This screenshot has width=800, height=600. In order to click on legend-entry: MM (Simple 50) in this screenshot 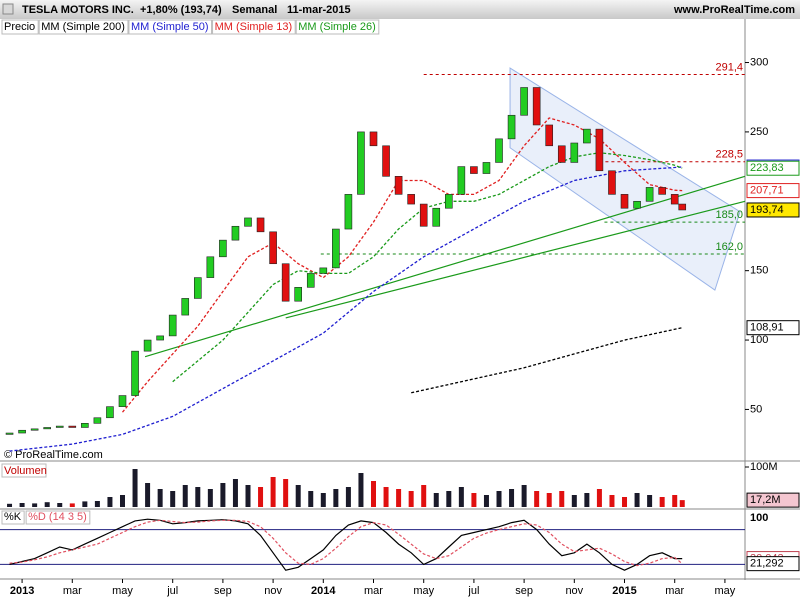, I will do `click(170, 27)`.